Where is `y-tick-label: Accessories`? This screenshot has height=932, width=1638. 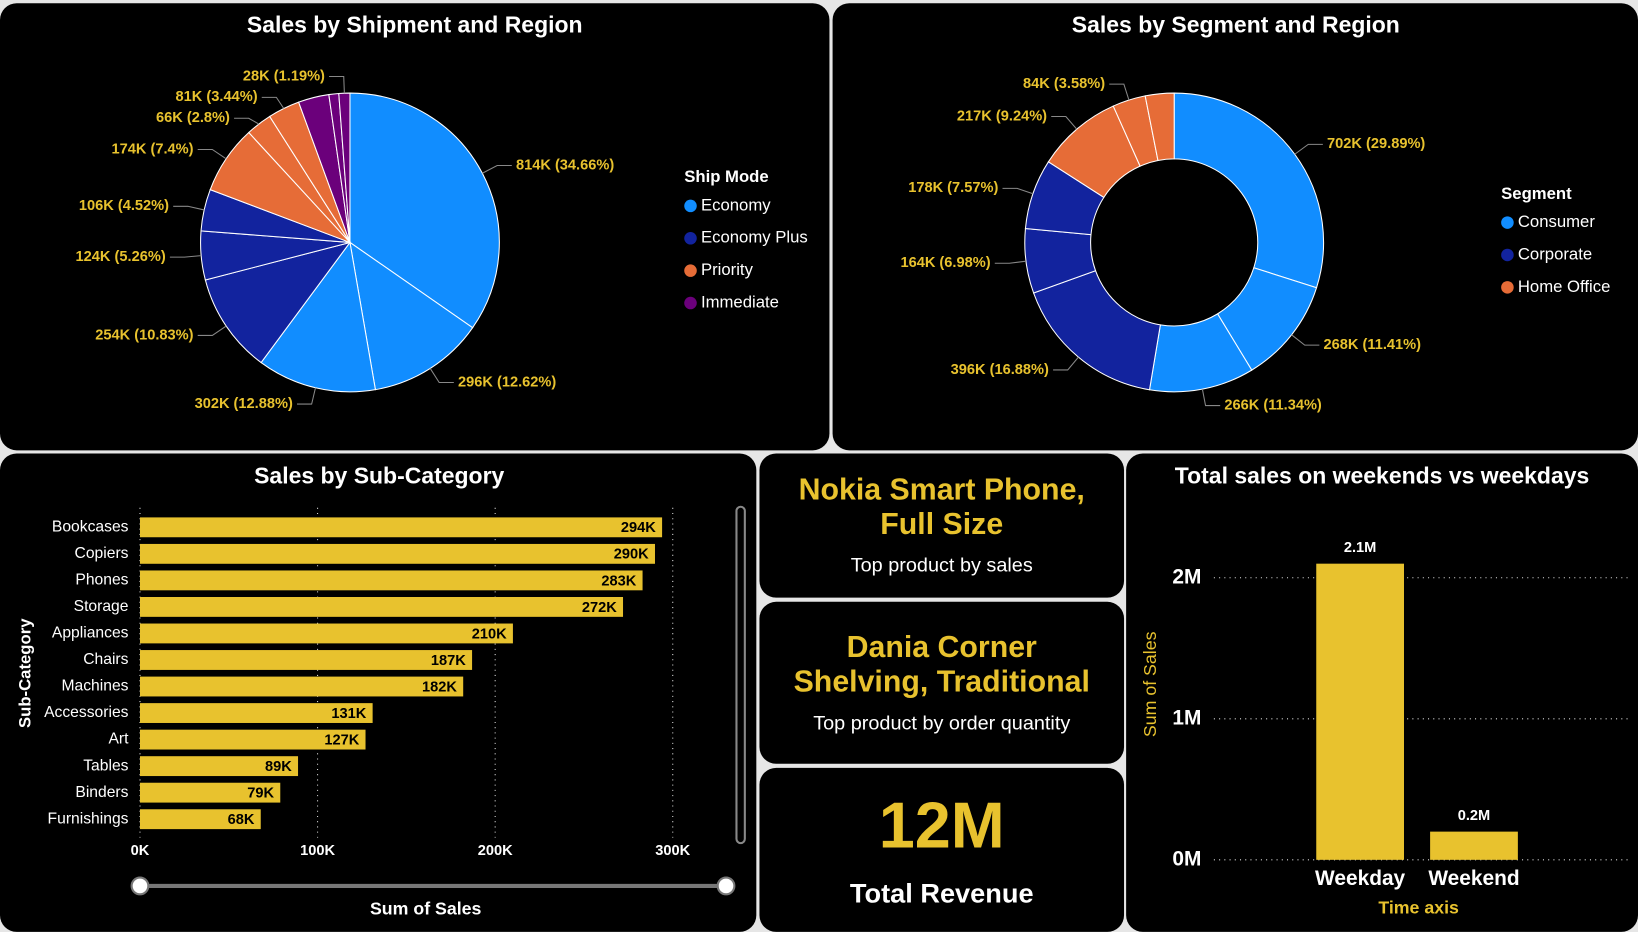
y-tick-label: Accessories is located at coordinates (86, 712).